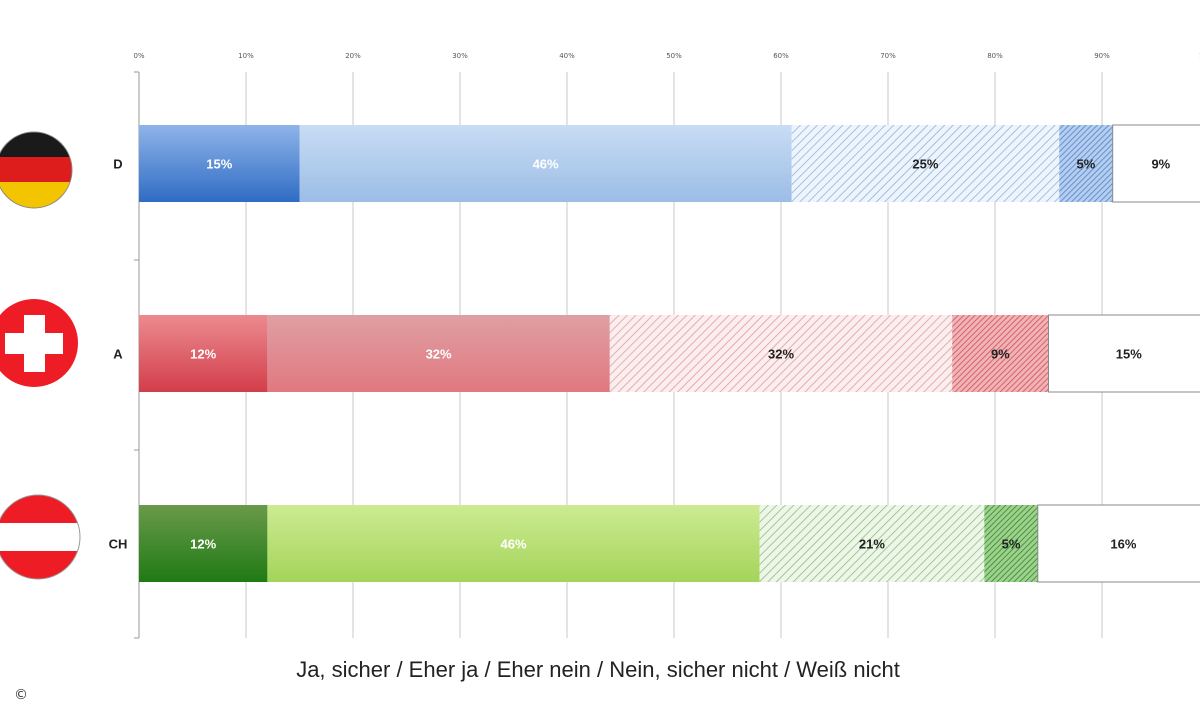 This screenshot has width=1200, height=720. I want to click on x-tick-label: 30%, so click(460, 56).